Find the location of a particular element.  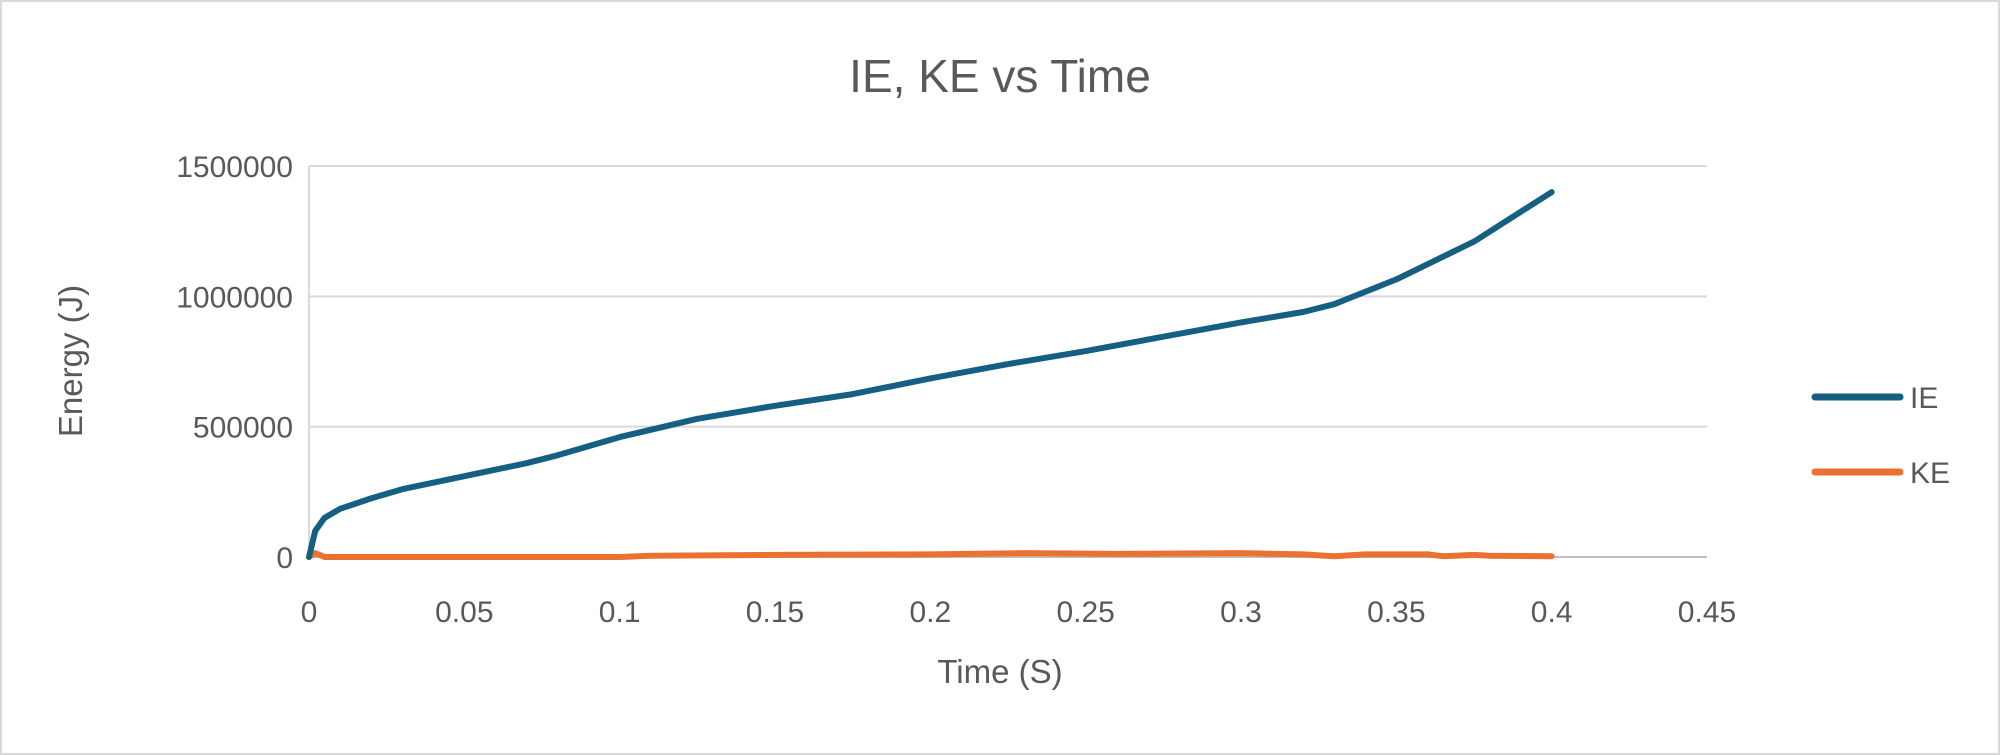

x-axis-title: Time (S) is located at coordinates (999, 671).